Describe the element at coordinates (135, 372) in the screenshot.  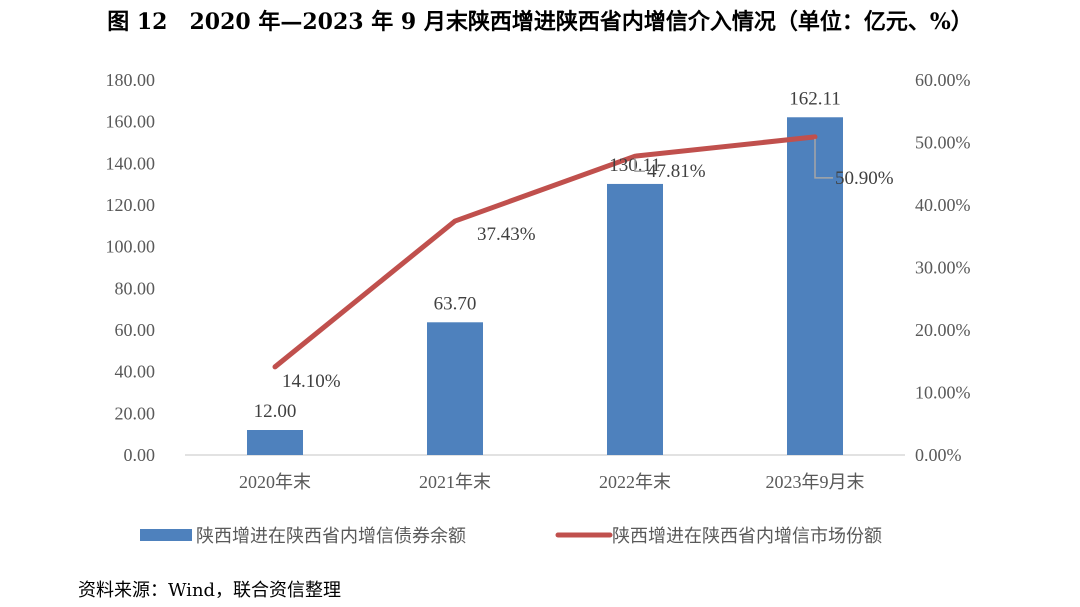
I see `left-tick-label: 40.00` at that location.